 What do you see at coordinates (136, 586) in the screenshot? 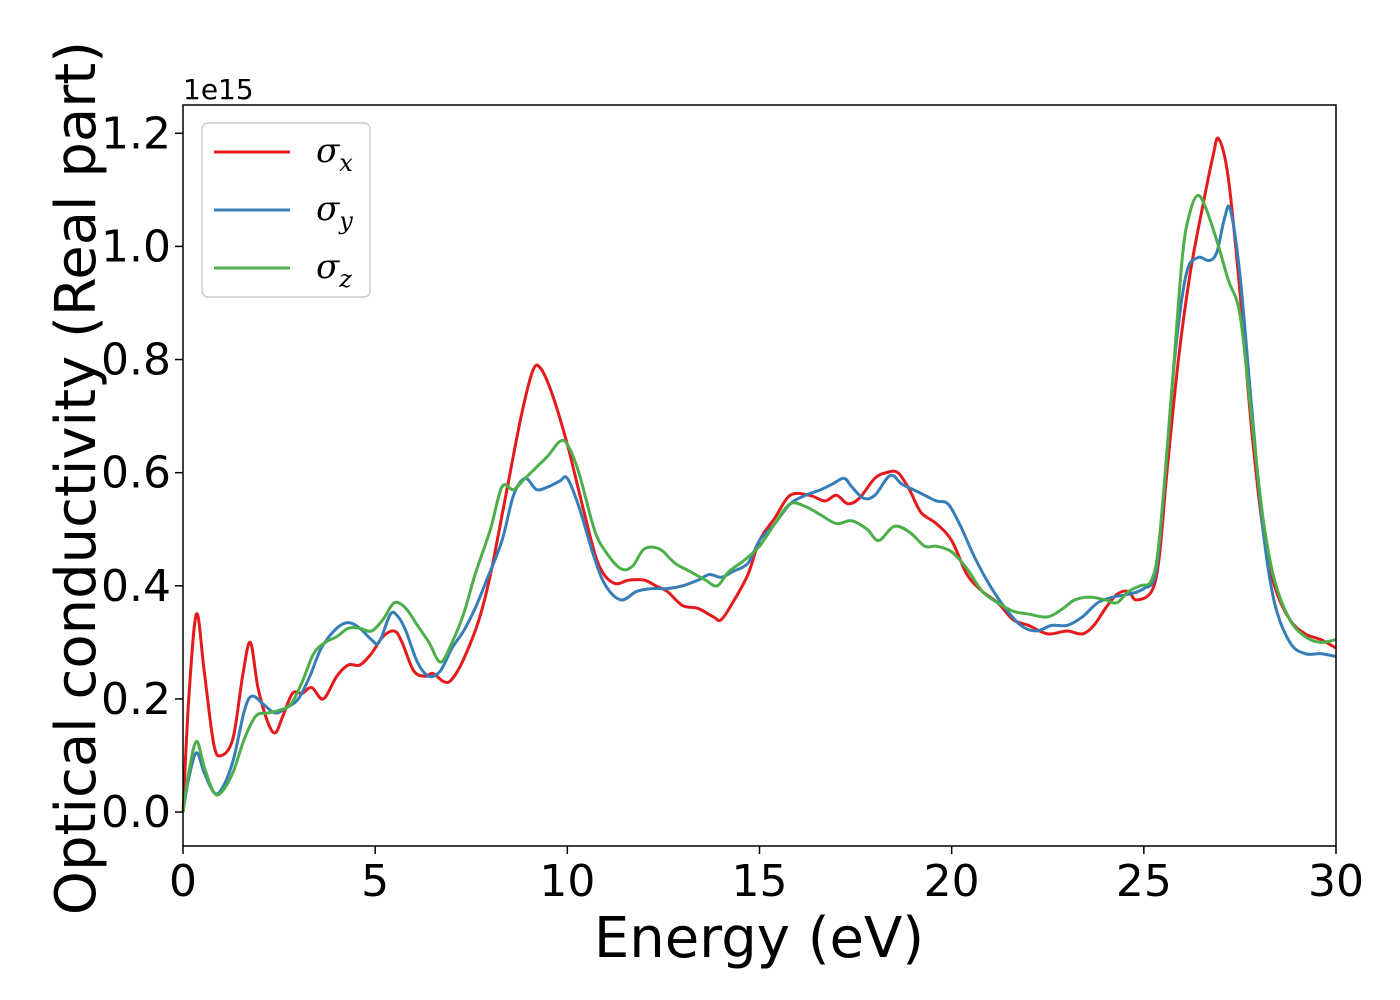
I see `y-tick-label: 0.4` at bounding box center [136, 586].